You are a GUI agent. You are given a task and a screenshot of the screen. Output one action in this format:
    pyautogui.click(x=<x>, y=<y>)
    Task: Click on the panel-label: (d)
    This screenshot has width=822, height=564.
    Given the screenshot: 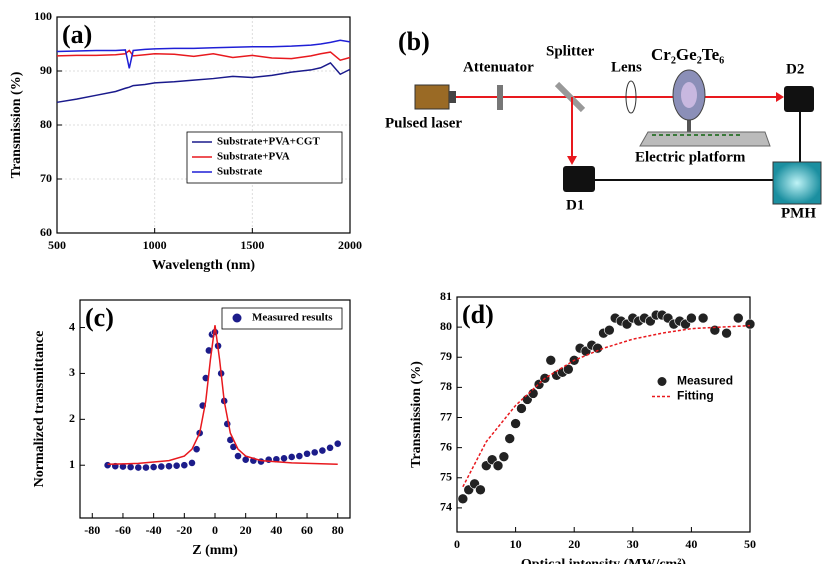 What is the action you would take?
    pyautogui.click(x=478, y=314)
    